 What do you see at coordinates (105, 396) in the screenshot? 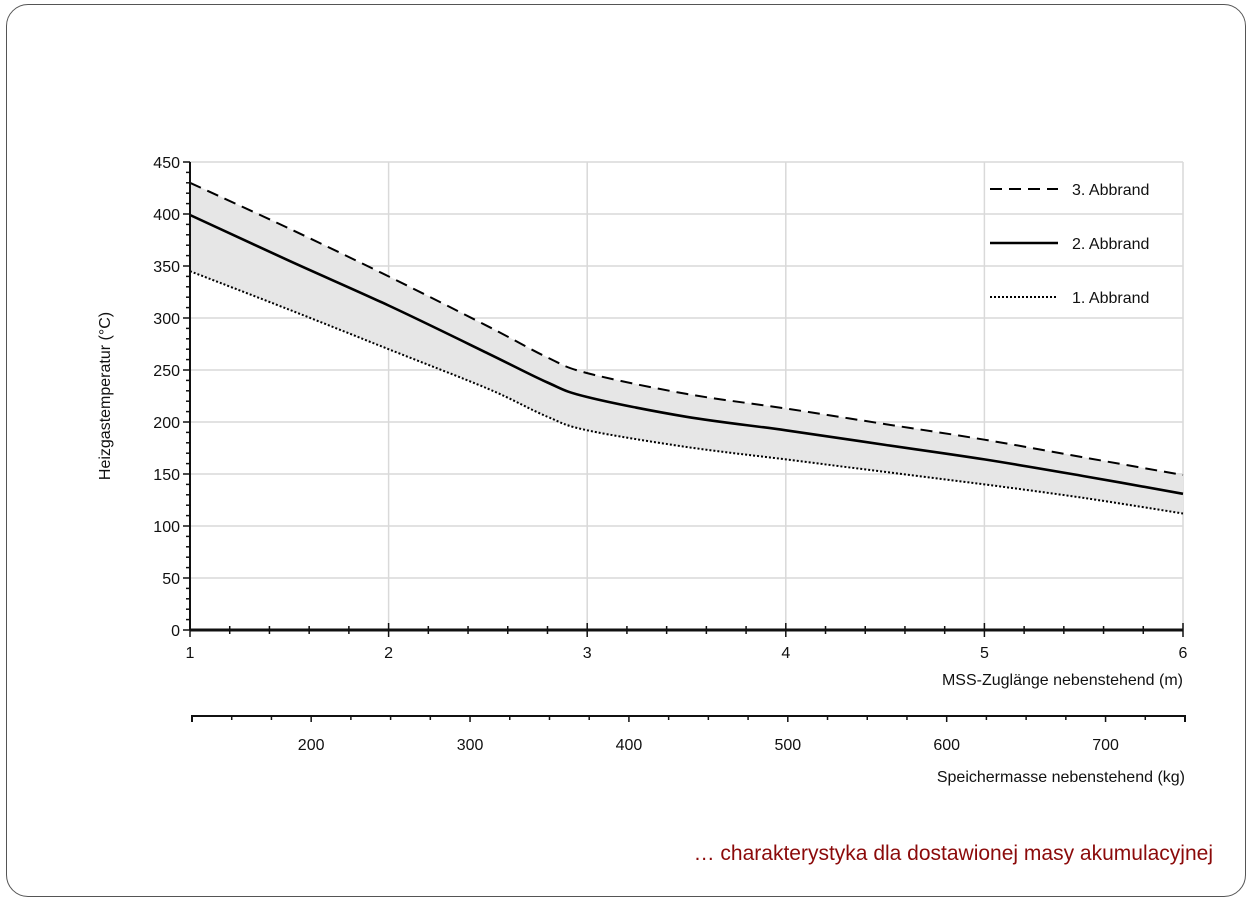
I see `y-axis-title: Heizgastemperatur (°C)` at bounding box center [105, 396].